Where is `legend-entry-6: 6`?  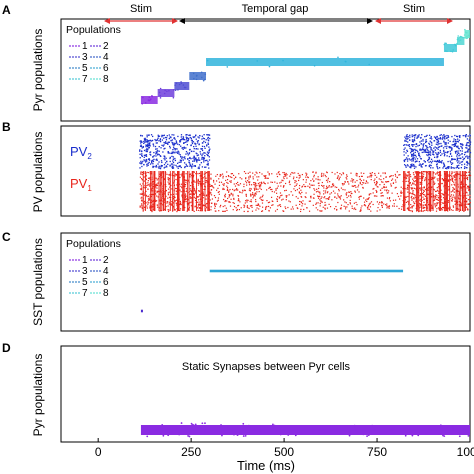
legend-entry-6: 6 is located at coordinates (99, 282).